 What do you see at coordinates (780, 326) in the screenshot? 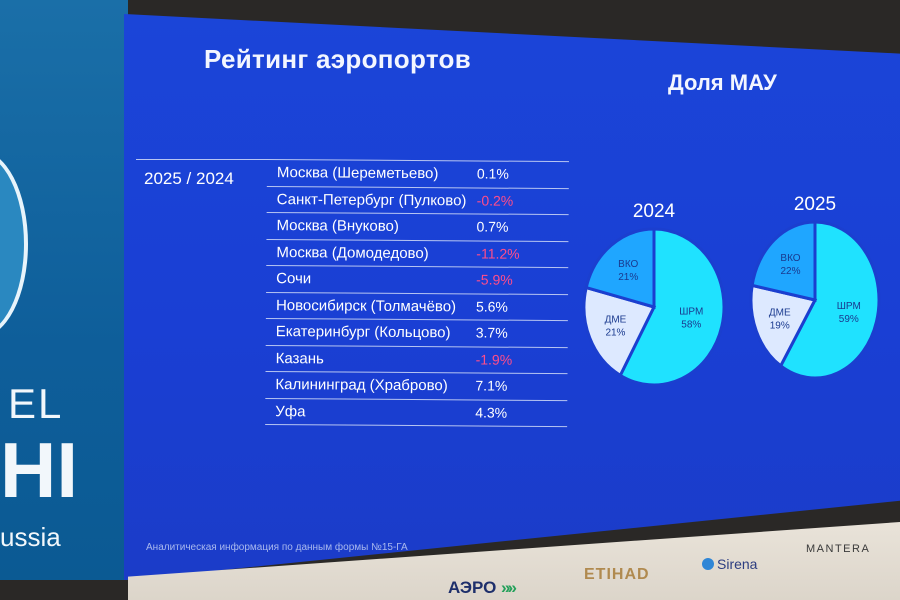
I see `pie-slice-value: 19%` at bounding box center [780, 326].